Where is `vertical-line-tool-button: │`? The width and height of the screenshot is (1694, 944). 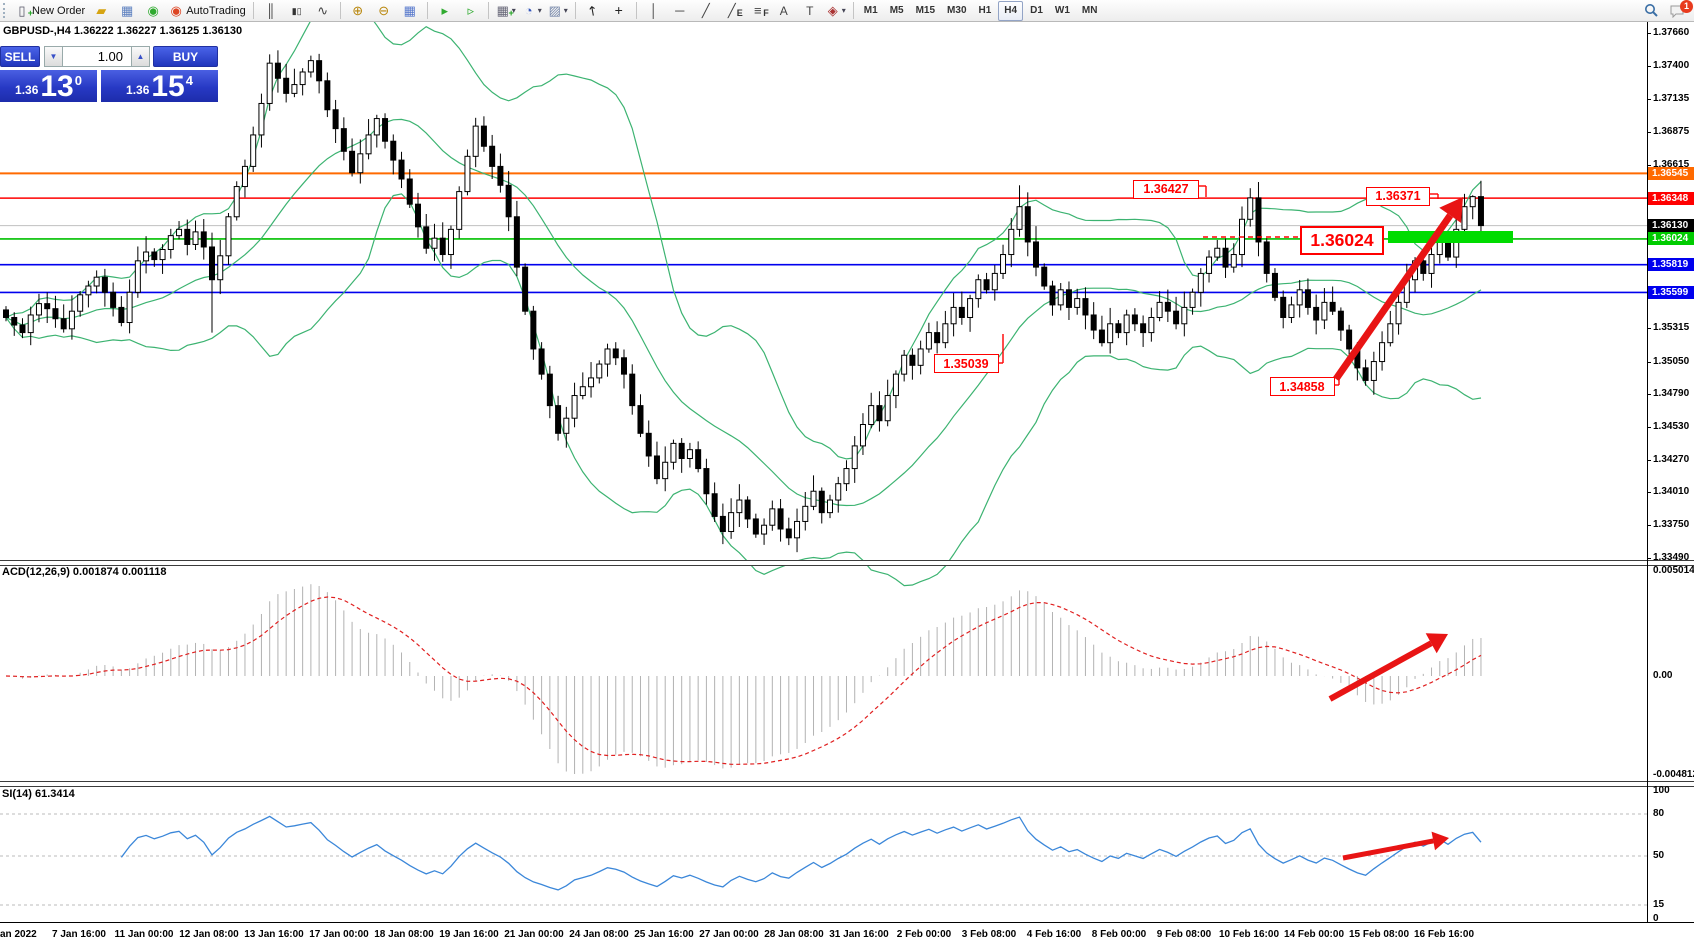 vertical-line-tool-button: │ is located at coordinates (654, 11).